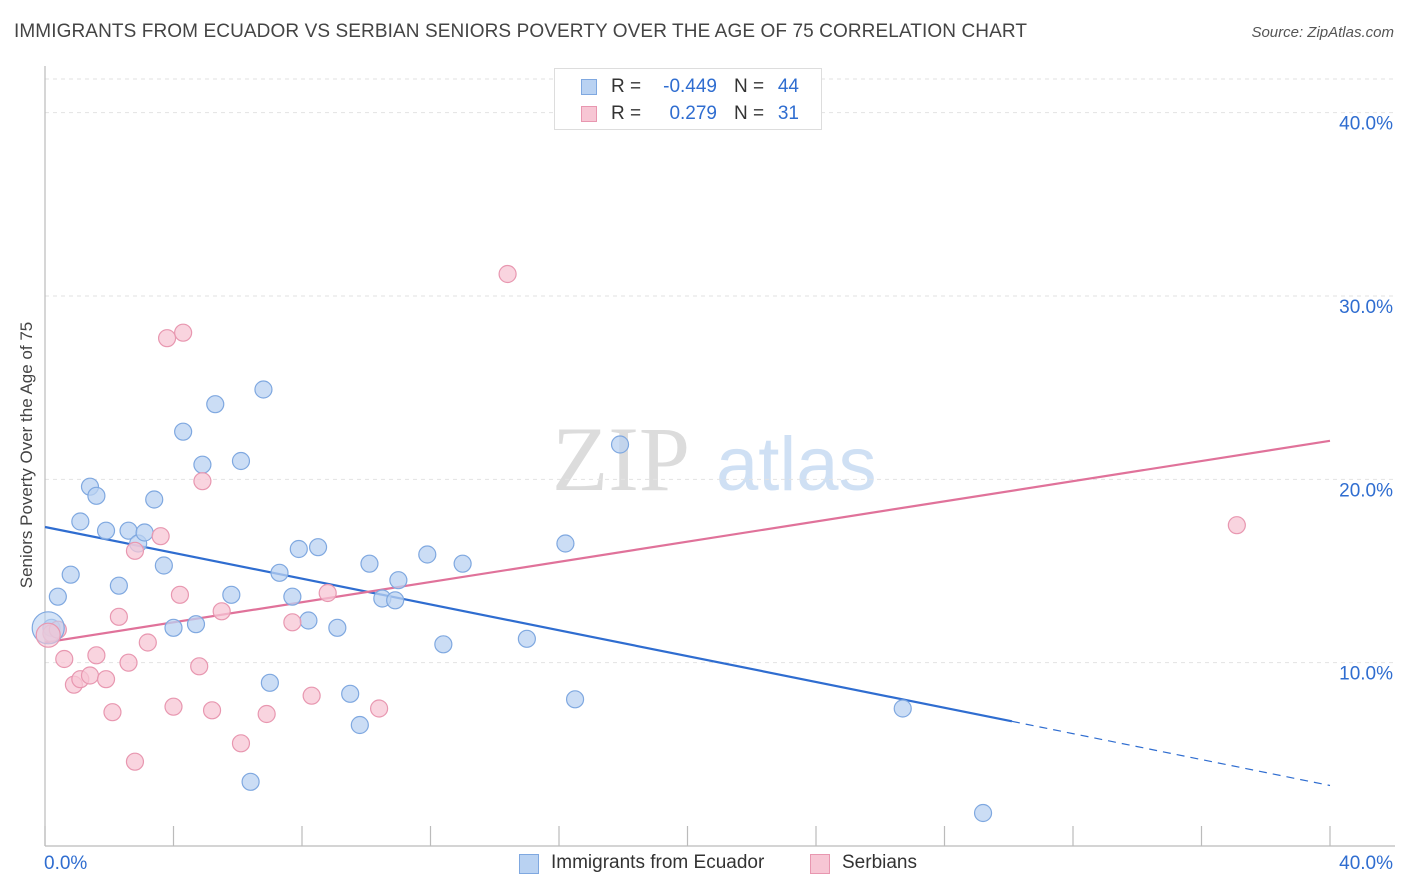 This screenshot has width=1406, height=892. I want to click on series-legend: Immigrants from Ecuador Serbians, so click(703, 865).